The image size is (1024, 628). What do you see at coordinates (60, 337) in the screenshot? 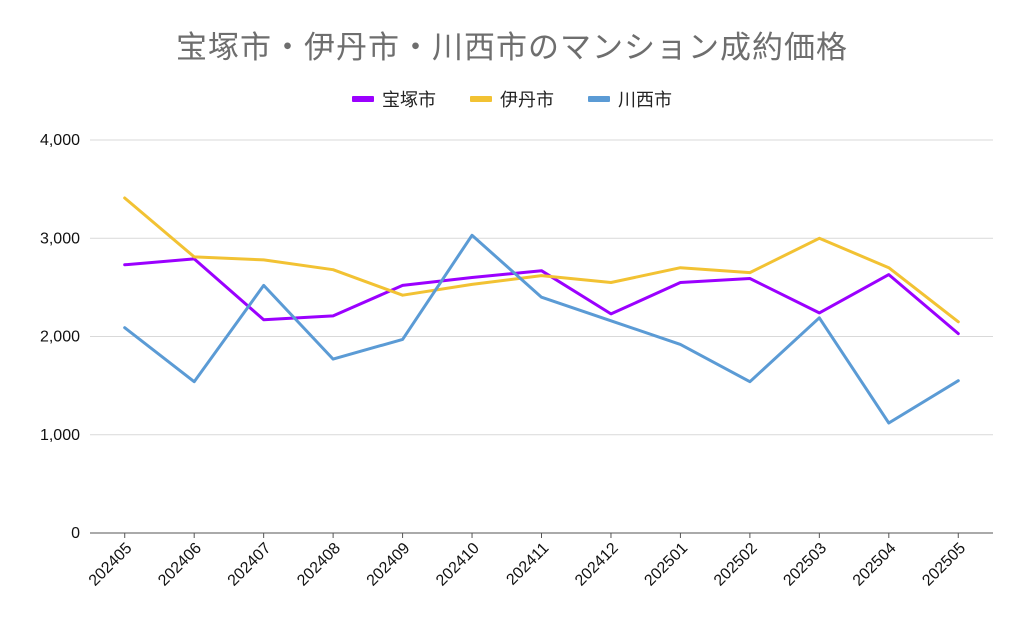
I see `y-tick-label-2000: 2,000` at bounding box center [60, 337].